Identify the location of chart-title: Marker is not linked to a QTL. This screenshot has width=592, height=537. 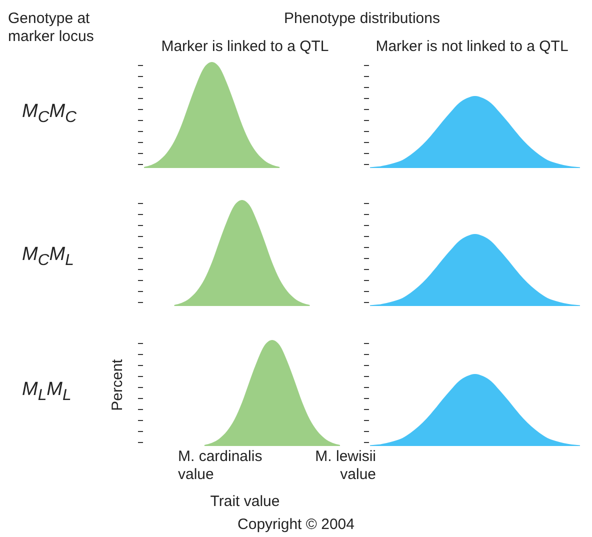
(472, 47).